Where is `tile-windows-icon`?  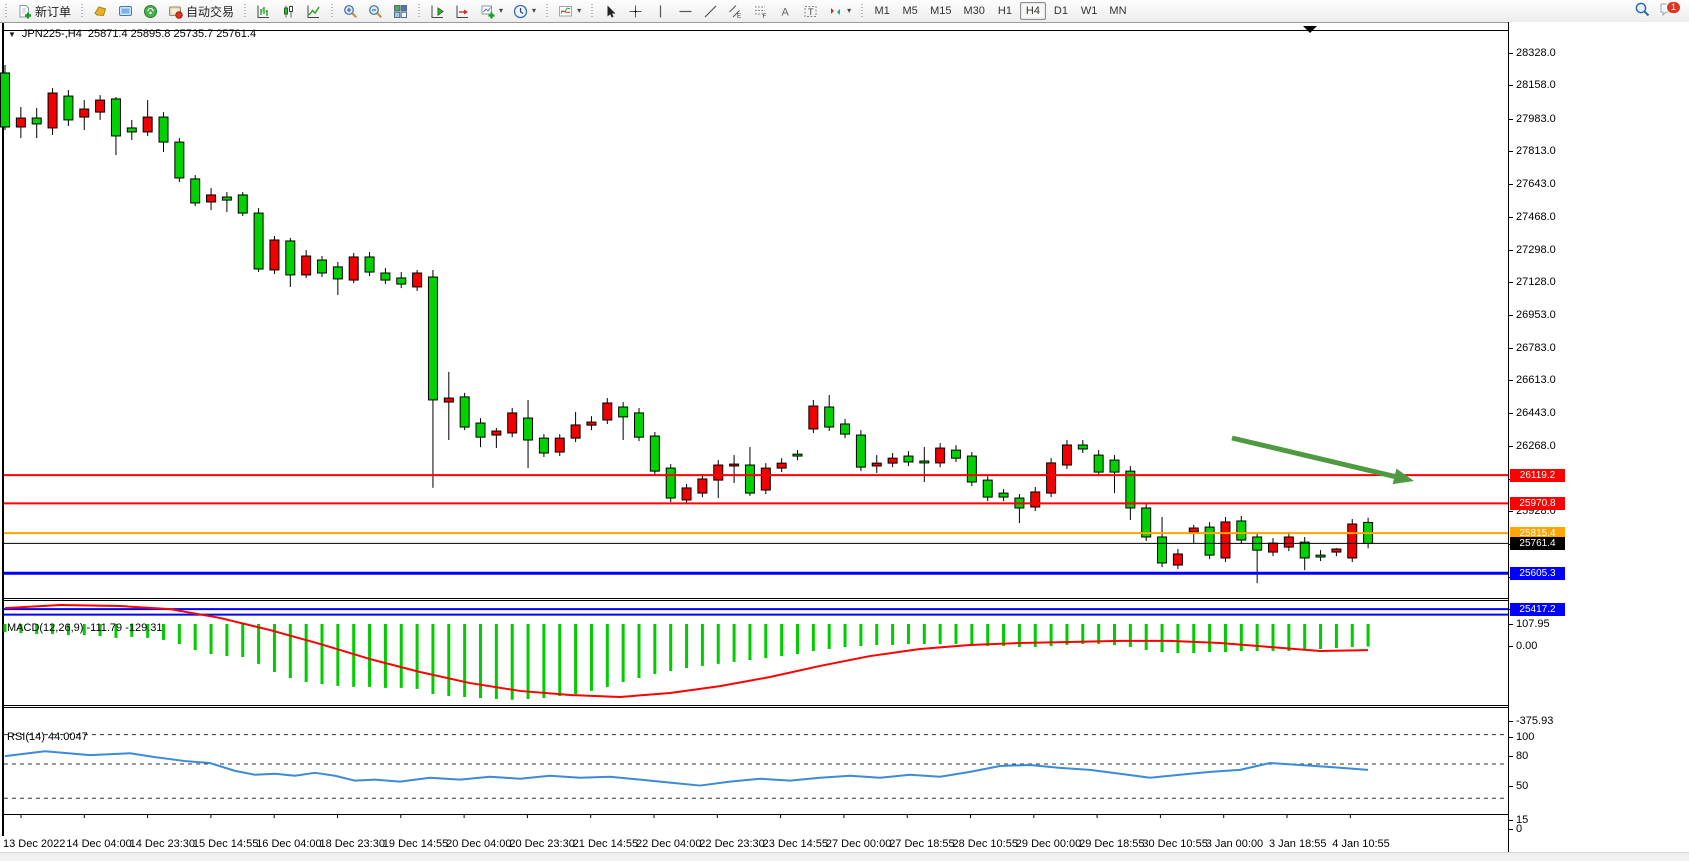
tile-windows-icon is located at coordinates (400, 11).